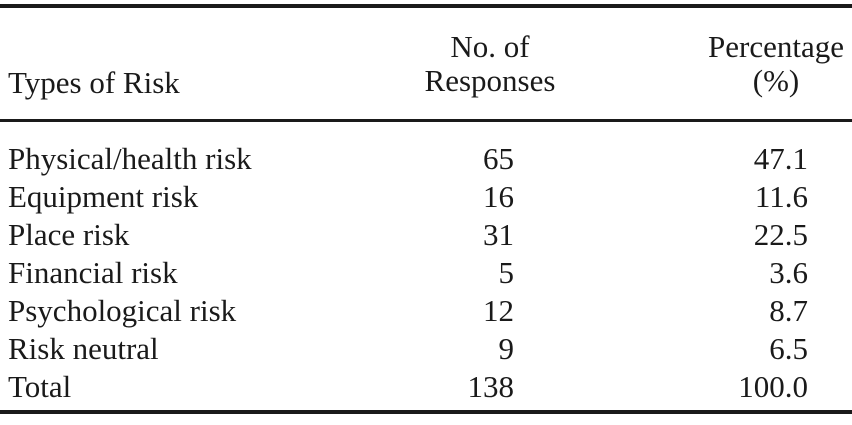 This screenshot has width=852, height=425. I want to click on table-bottom-rule, so click(426, 412).